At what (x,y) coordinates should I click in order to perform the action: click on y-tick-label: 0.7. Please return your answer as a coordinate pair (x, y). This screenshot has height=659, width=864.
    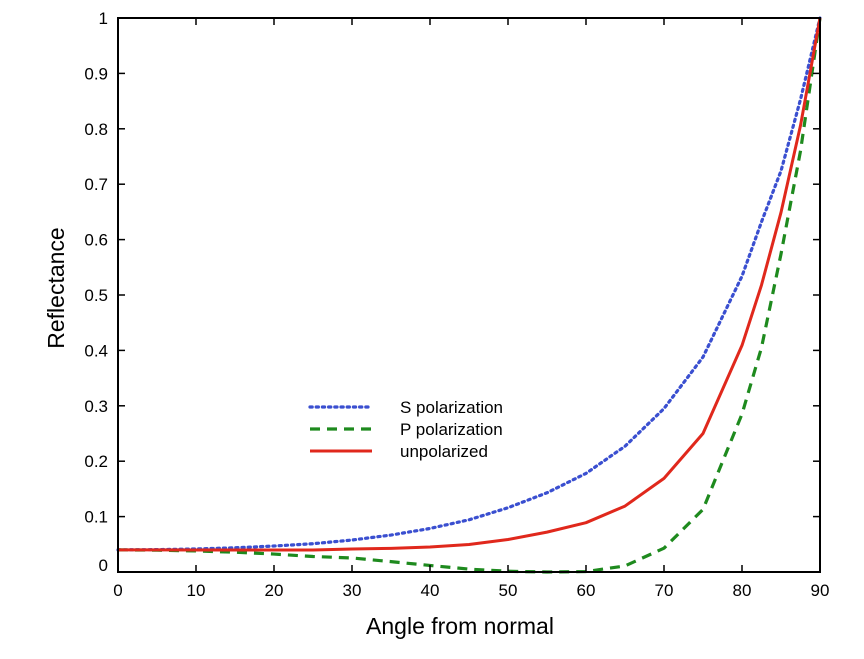
    Looking at the image, I should click on (96, 184).